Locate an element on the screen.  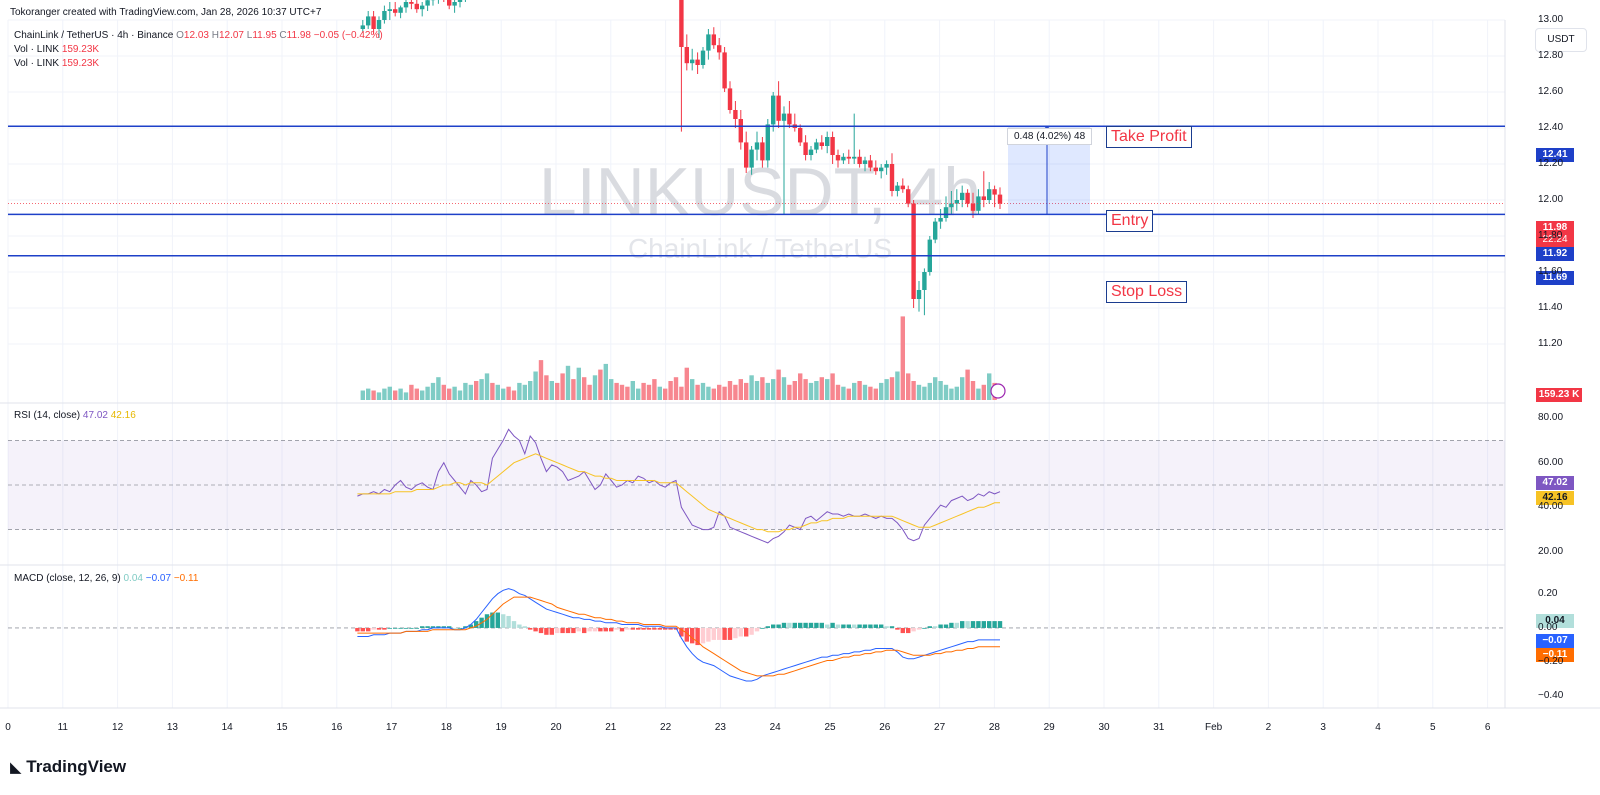
vol-value: 159.23K is located at coordinates (80, 63).